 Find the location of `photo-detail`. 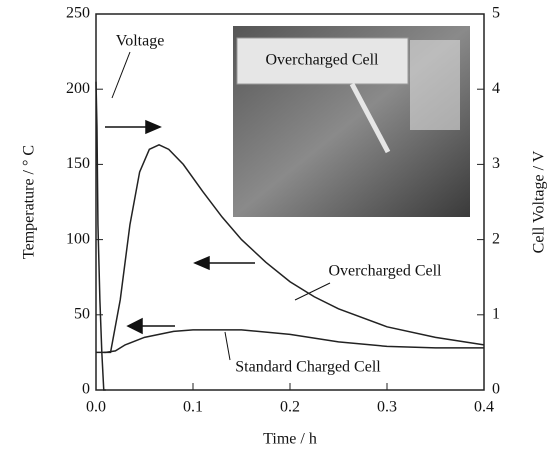

photo-detail is located at coordinates (435, 85).